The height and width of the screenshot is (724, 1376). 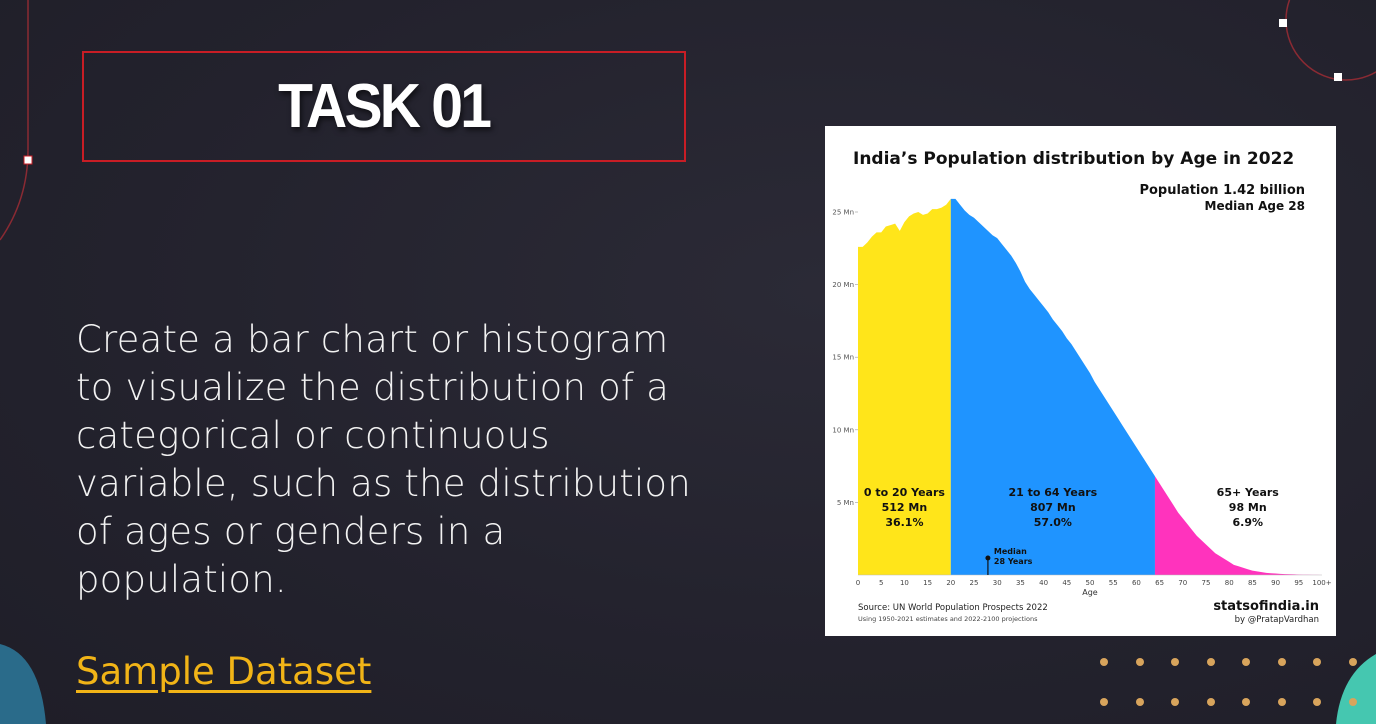 I want to click on decorative-arc-right, so click(x=1327, y=40).